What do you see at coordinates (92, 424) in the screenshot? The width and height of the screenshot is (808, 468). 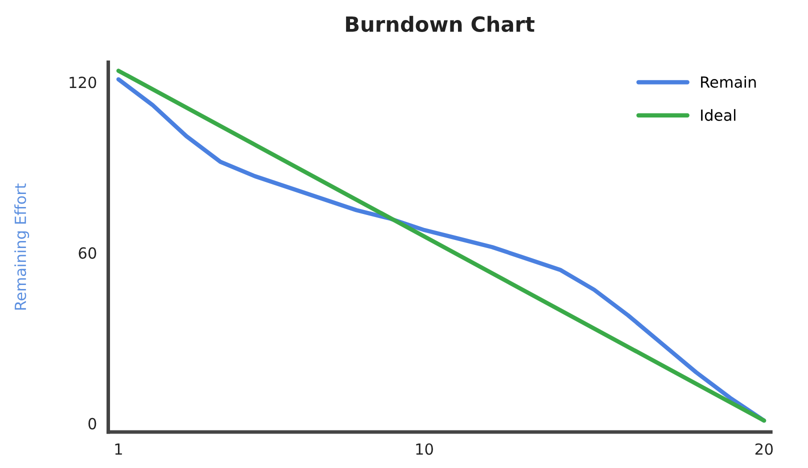 I see `y-tick-label: 0` at bounding box center [92, 424].